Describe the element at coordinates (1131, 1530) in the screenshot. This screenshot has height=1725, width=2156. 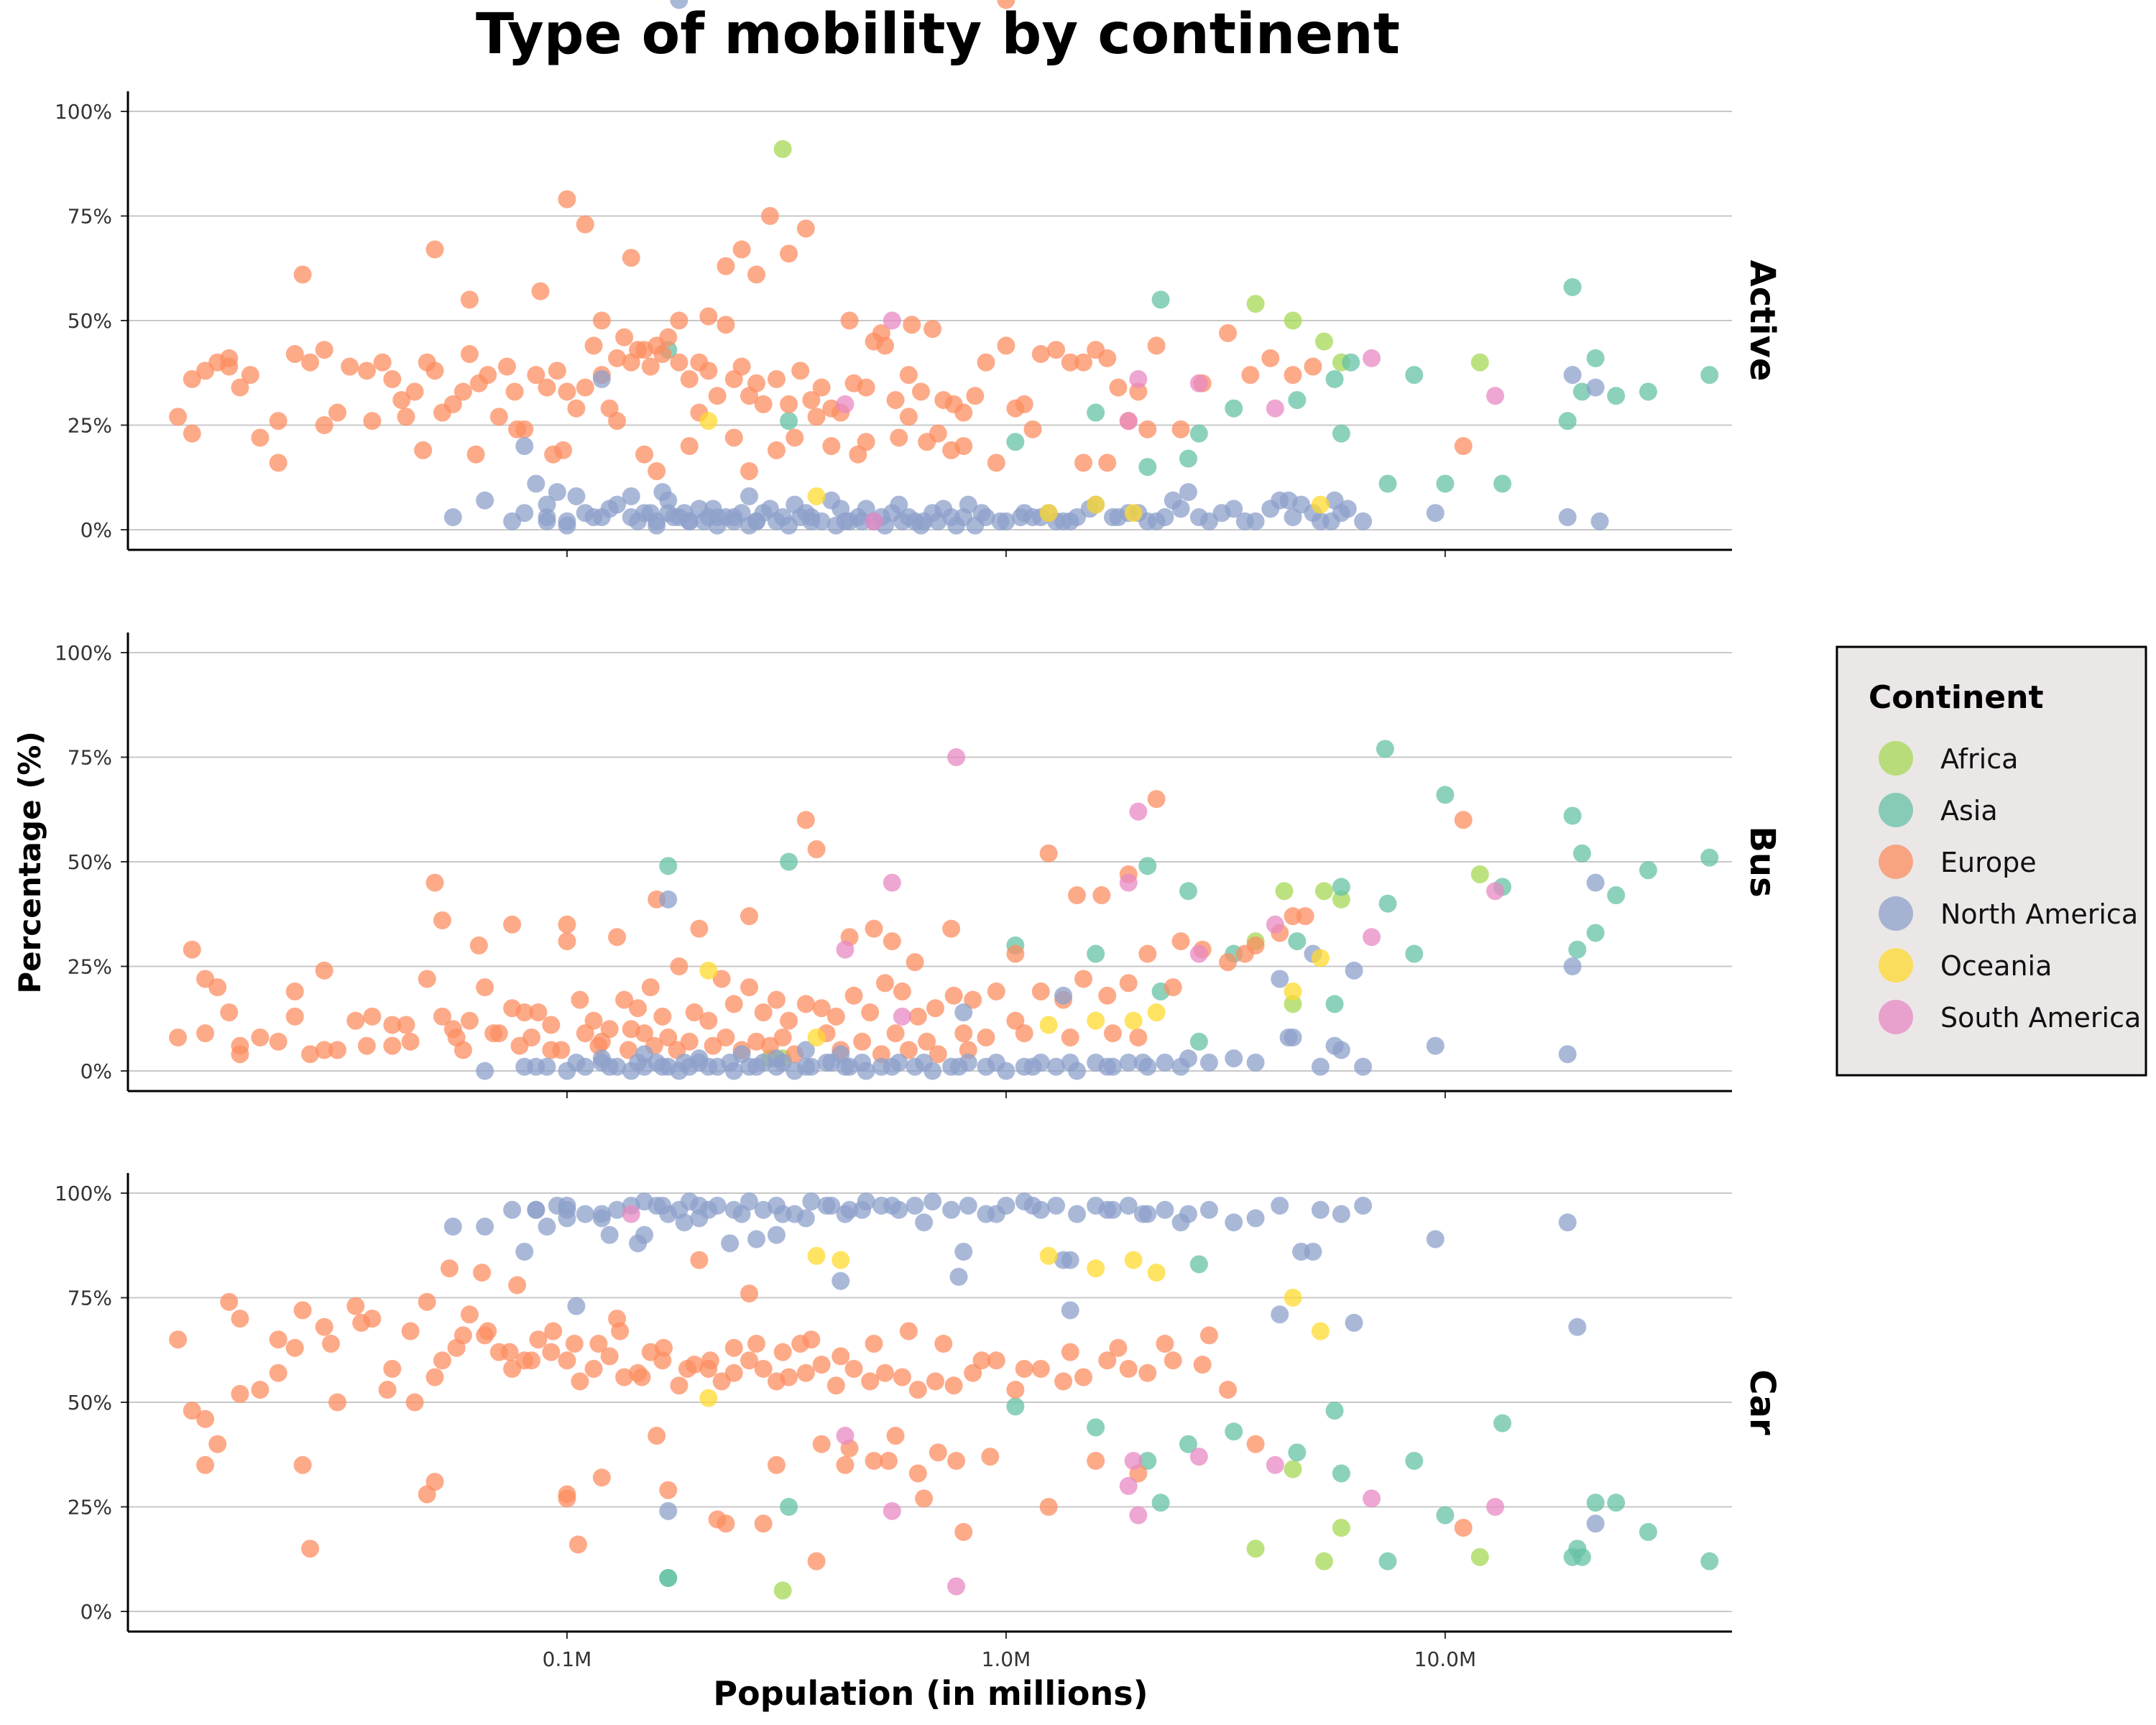
I see `series-africa` at that location.